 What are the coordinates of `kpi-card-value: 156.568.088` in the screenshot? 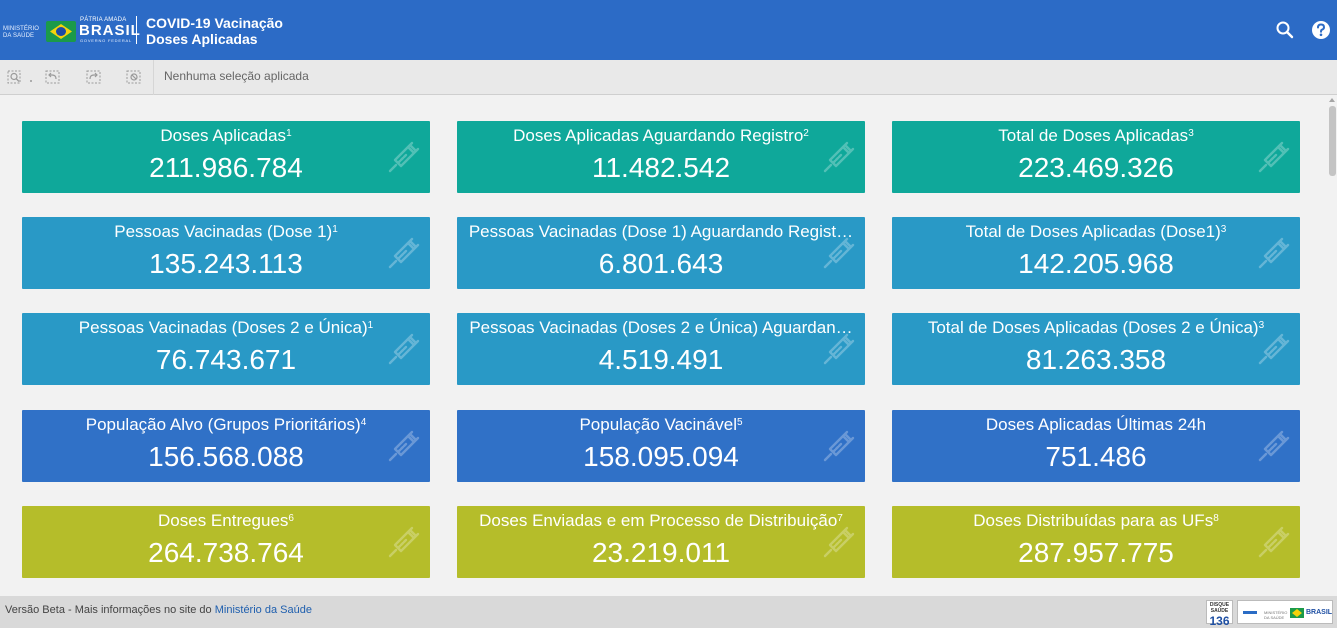 It's located at (226, 456).